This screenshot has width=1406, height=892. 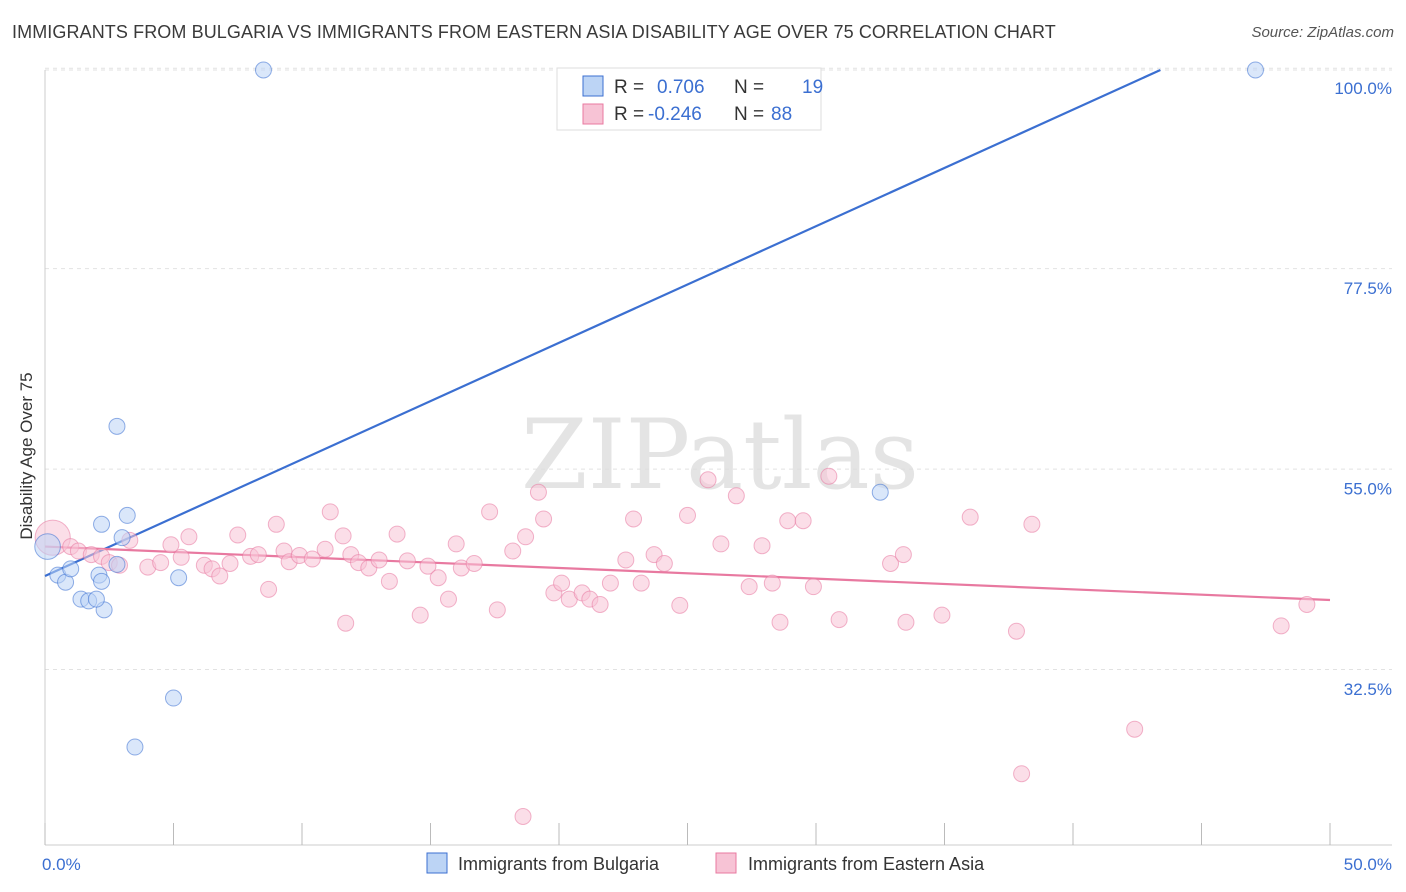 What do you see at coordinates (720, 455) in the screenshot?
I see `watermark: ZIPatlas` at bounding box center [720, 455].